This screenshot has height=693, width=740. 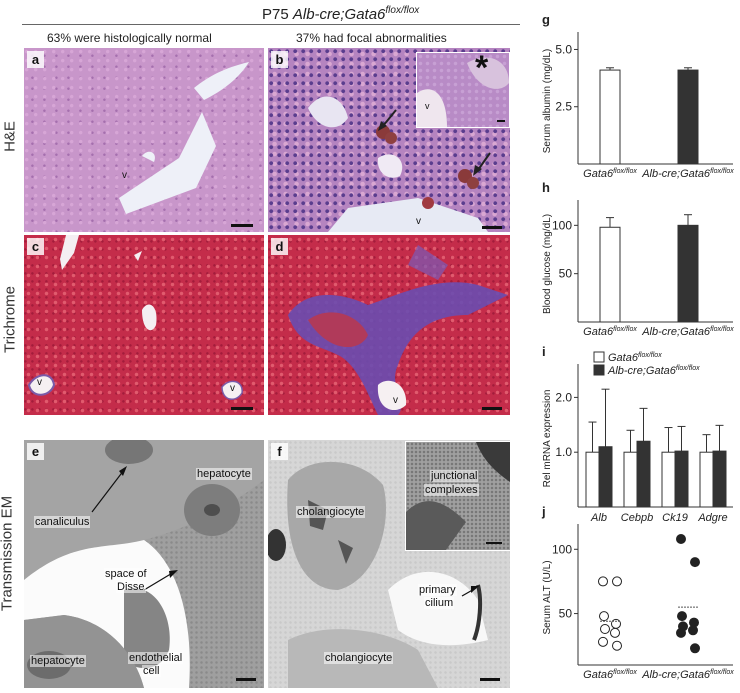 I want to click on panel-d-vessel-label: v, so click(x=395, y=400).